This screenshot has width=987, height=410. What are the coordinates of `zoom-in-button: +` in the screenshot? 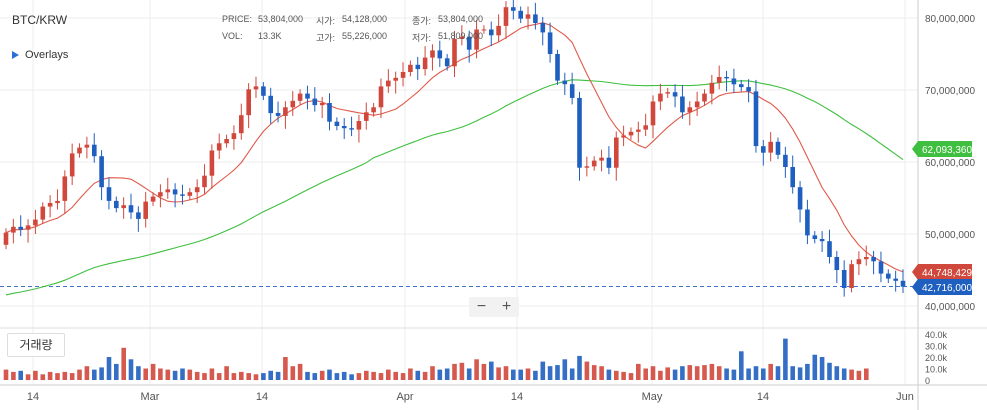 It's located at (506, 306).